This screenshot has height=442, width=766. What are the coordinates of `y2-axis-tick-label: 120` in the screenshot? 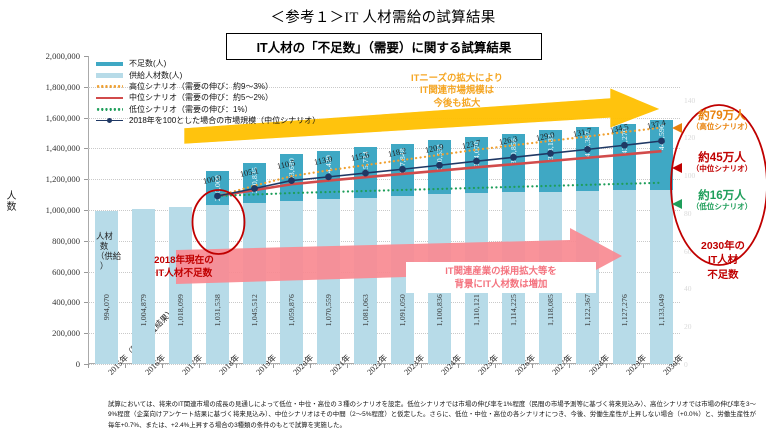 It's located at (690, 138).